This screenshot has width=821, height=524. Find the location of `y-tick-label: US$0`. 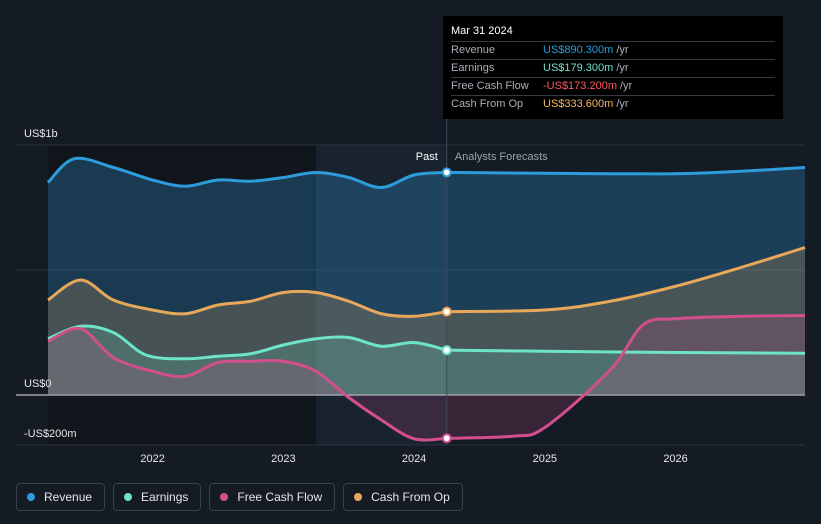

y-tick-label: US$0 is located at coordinates (38, 384).